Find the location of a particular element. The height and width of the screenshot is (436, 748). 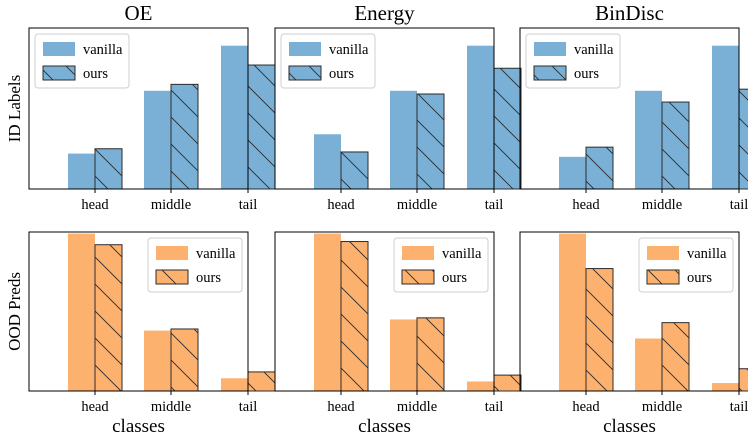

y-axis-label: ID Labels is located at coordinates (14, 109).